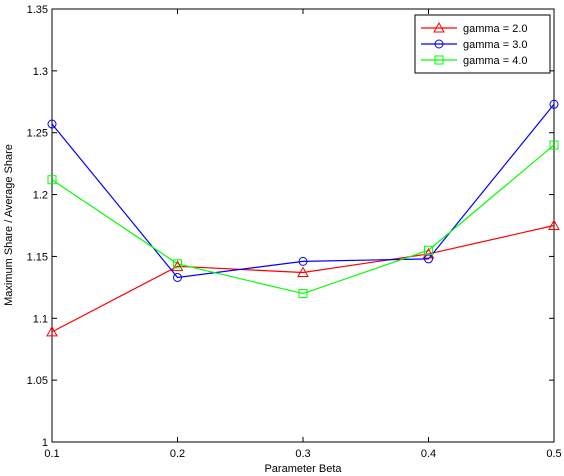 Image resolution: width=564 pixels, height=476 pixels. Describe the element at coordinates (302, 454) in the screenshot. I see `x-tick-label: 0.3` at that location.